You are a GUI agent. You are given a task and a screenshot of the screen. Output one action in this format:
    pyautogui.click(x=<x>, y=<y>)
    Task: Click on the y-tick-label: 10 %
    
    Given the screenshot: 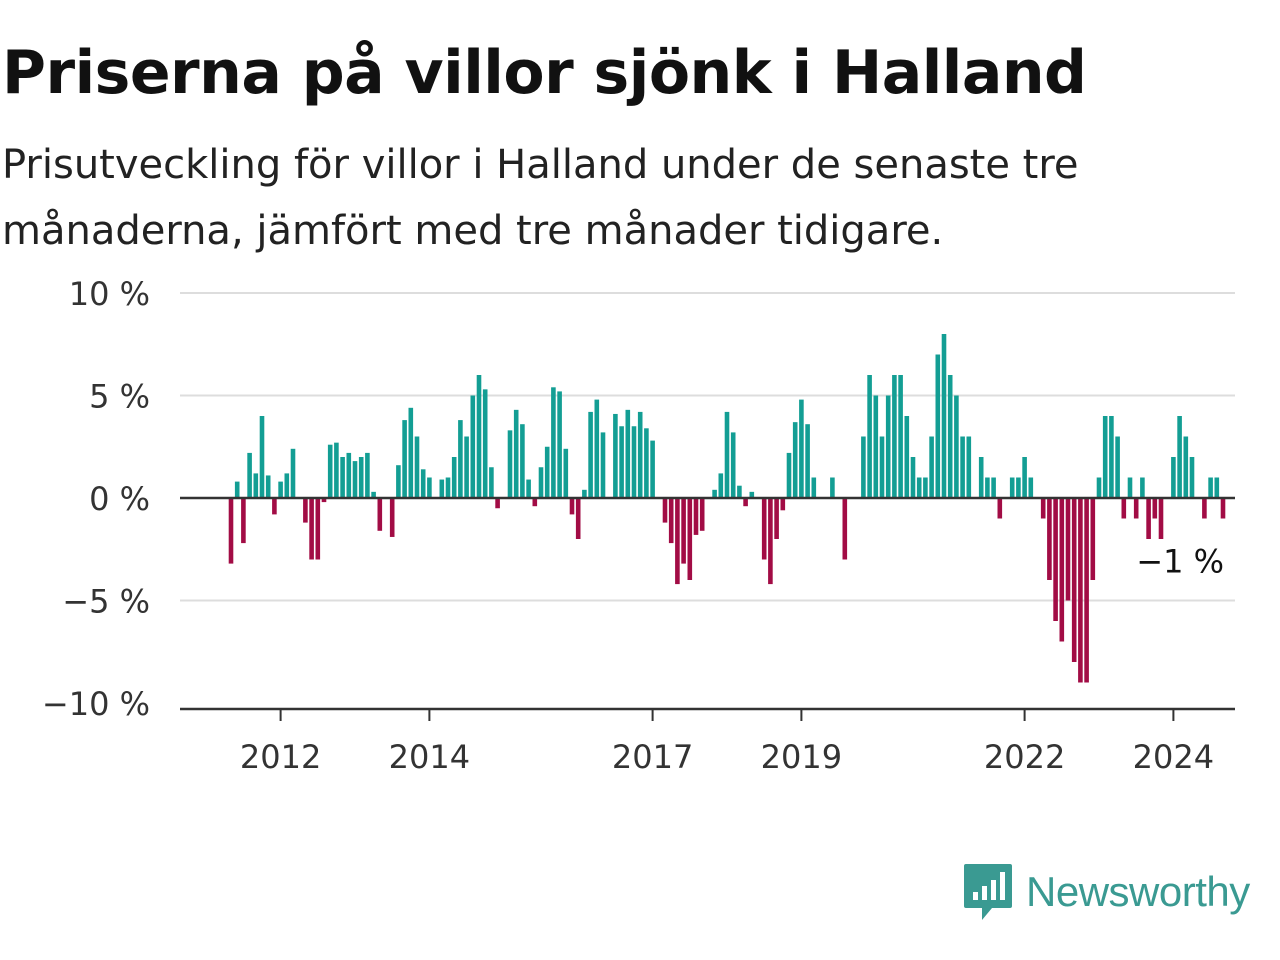 What is the action you would take?
    pyautogui.click(x=109, y=294)
    